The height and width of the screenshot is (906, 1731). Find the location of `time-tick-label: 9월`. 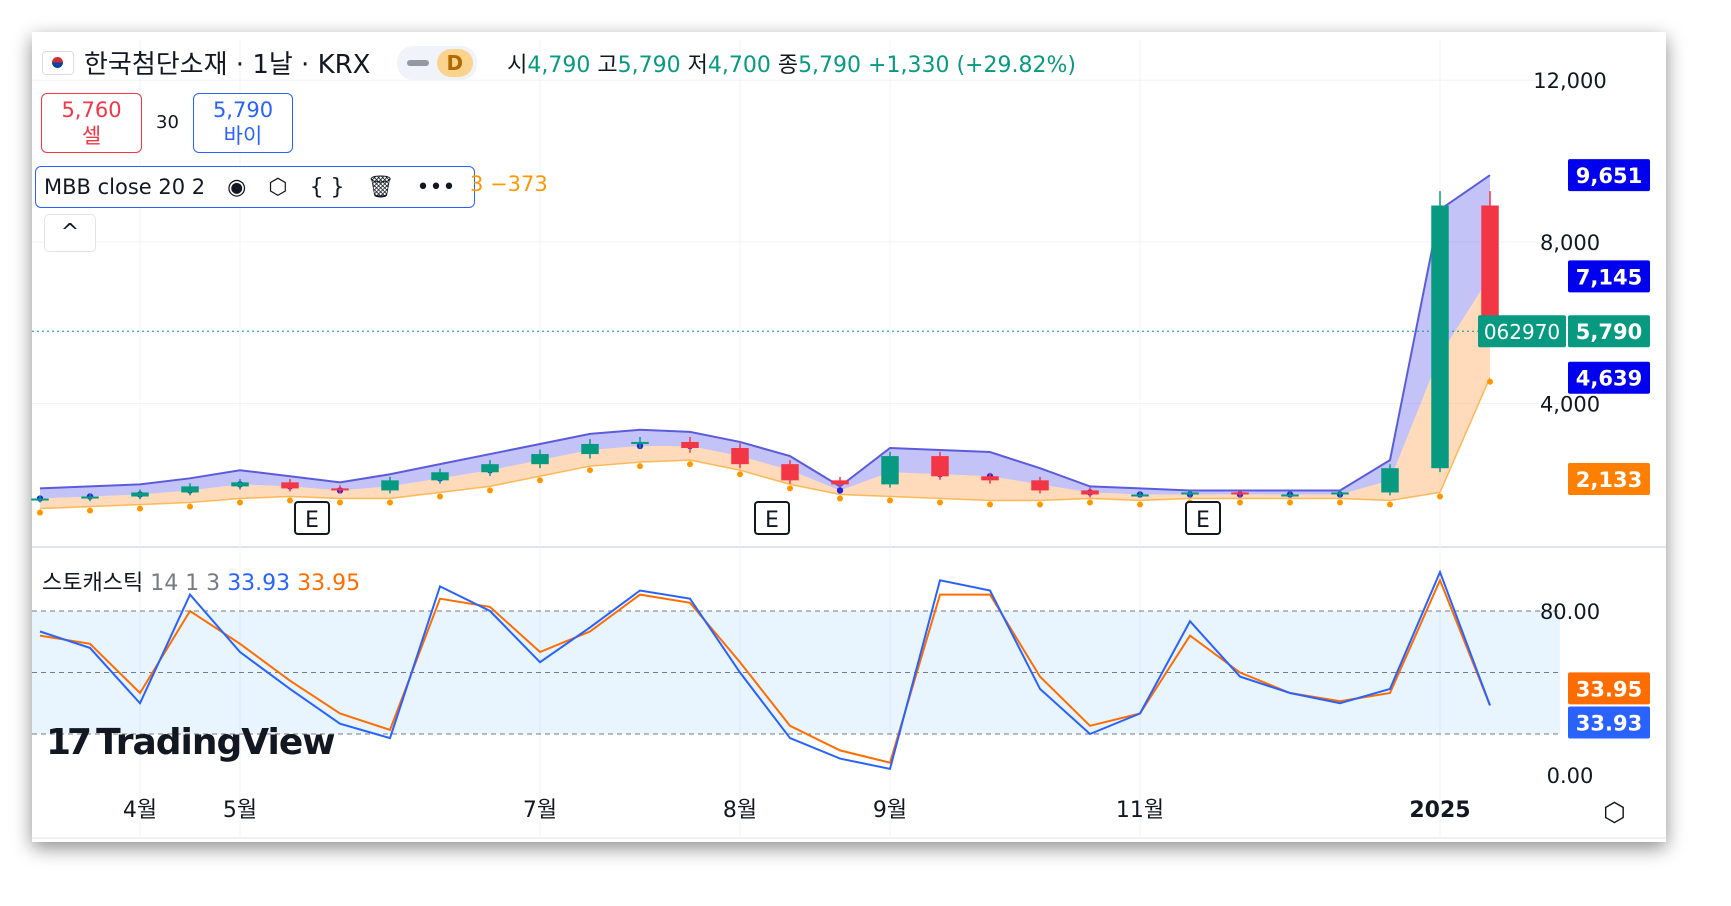

time-tick-label: 9월 is located at coordinates (890, 810).